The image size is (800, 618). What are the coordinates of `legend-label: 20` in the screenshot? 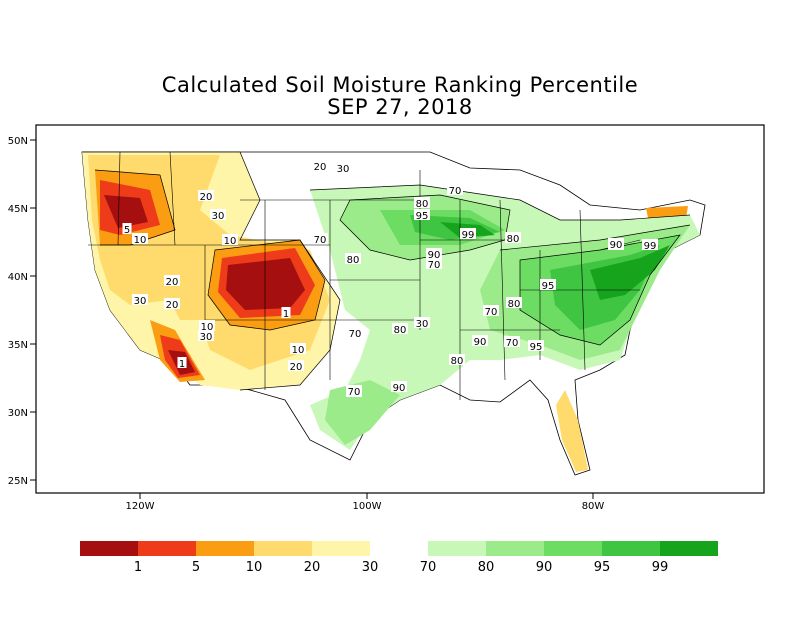 It's located at (312, 567).